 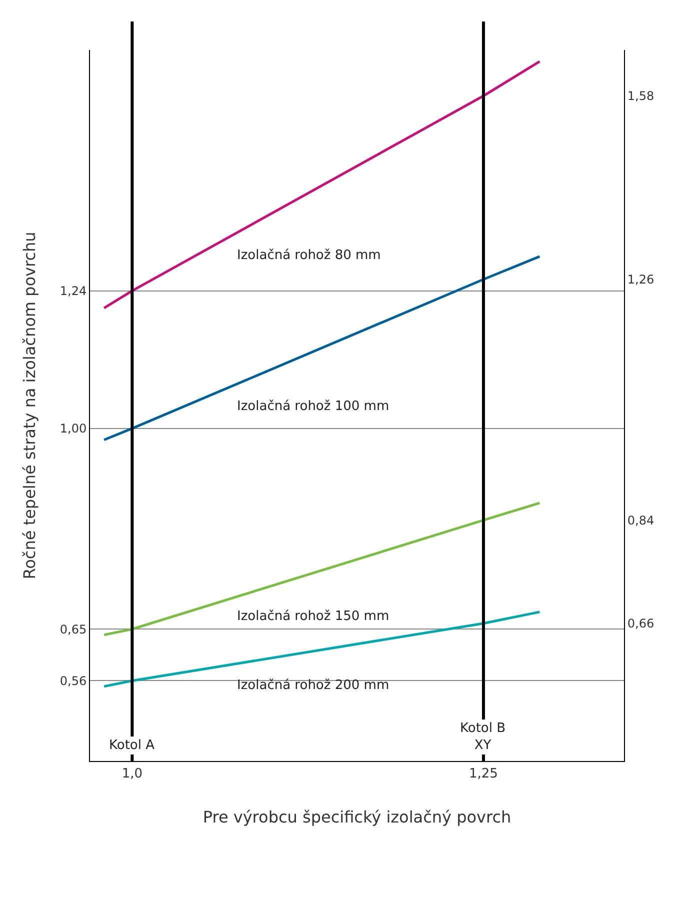 I want to click on ref-line-label: Kotol B XY, so click(x=483, y=737).